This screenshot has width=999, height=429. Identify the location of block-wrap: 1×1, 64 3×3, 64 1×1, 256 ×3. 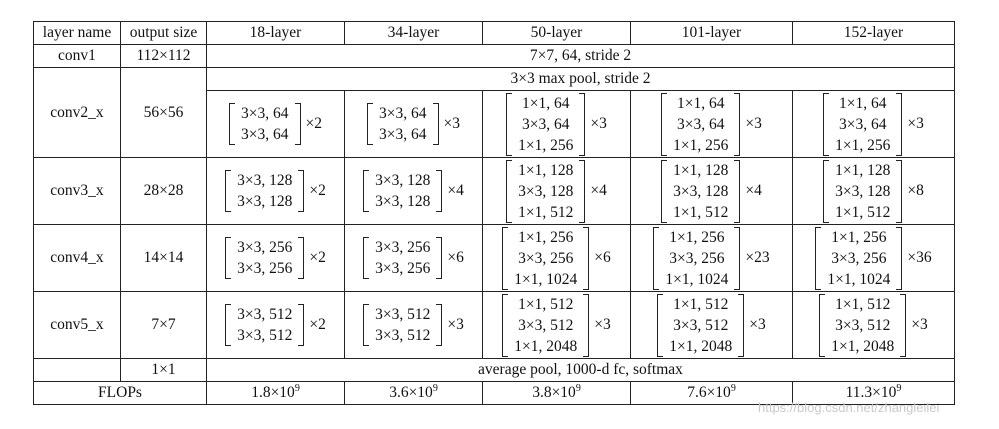
(711, 124).